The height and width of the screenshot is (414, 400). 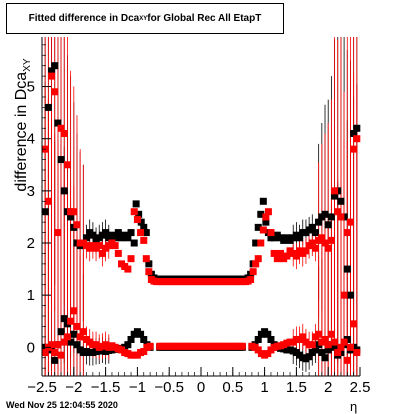 What do you see at coordinates (264, 387) in the screenshot?
I see `x-tick-label: 1` at bounding box center [264, 387].